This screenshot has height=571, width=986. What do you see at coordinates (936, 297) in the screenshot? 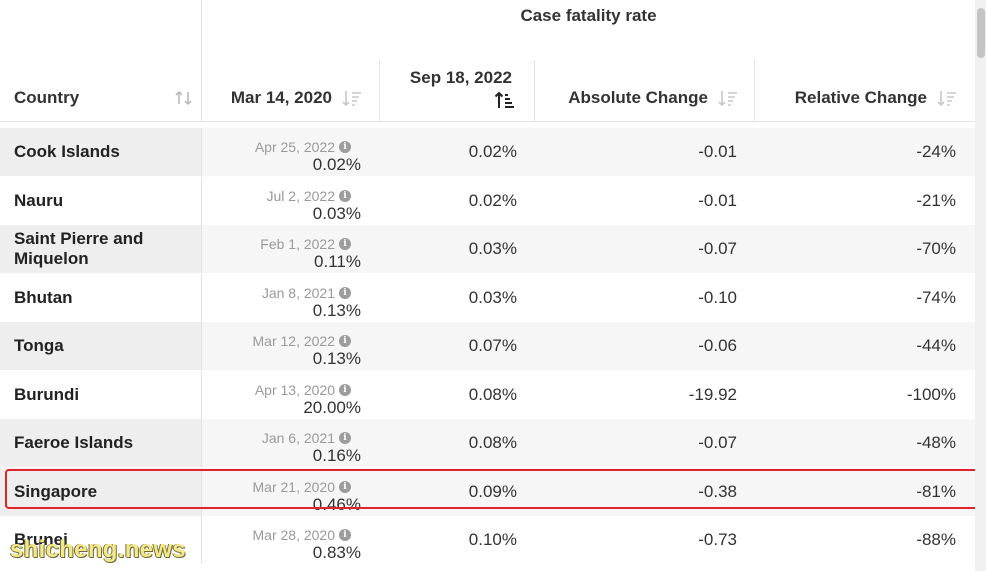
I see `relative-change-cell: -74%` at bounding box center [936, 297].